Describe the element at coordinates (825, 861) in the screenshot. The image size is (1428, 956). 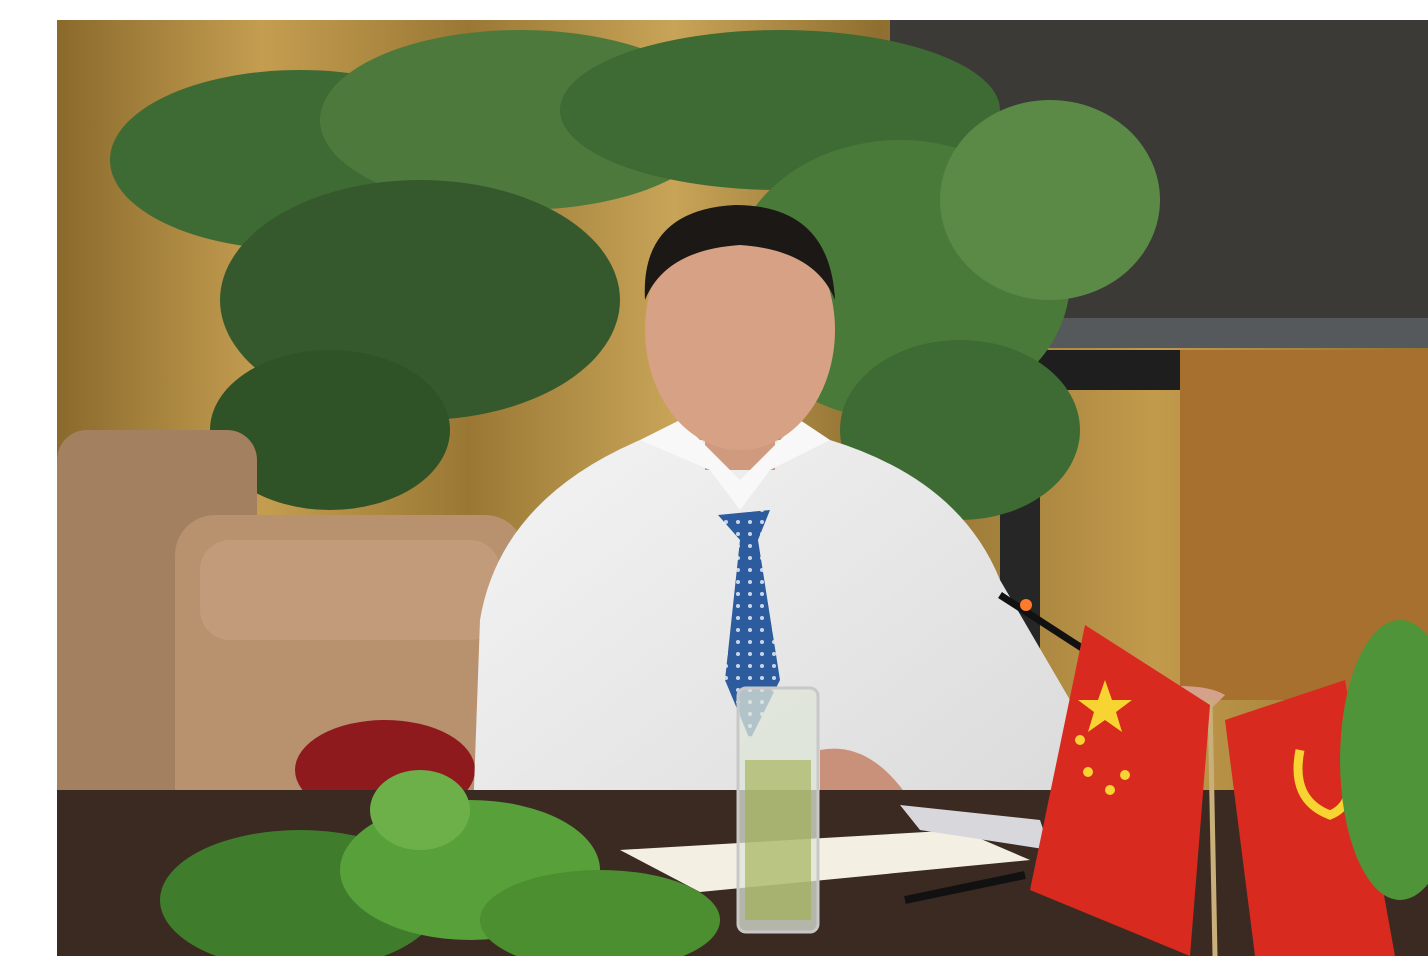
I see `notebook` at that location.